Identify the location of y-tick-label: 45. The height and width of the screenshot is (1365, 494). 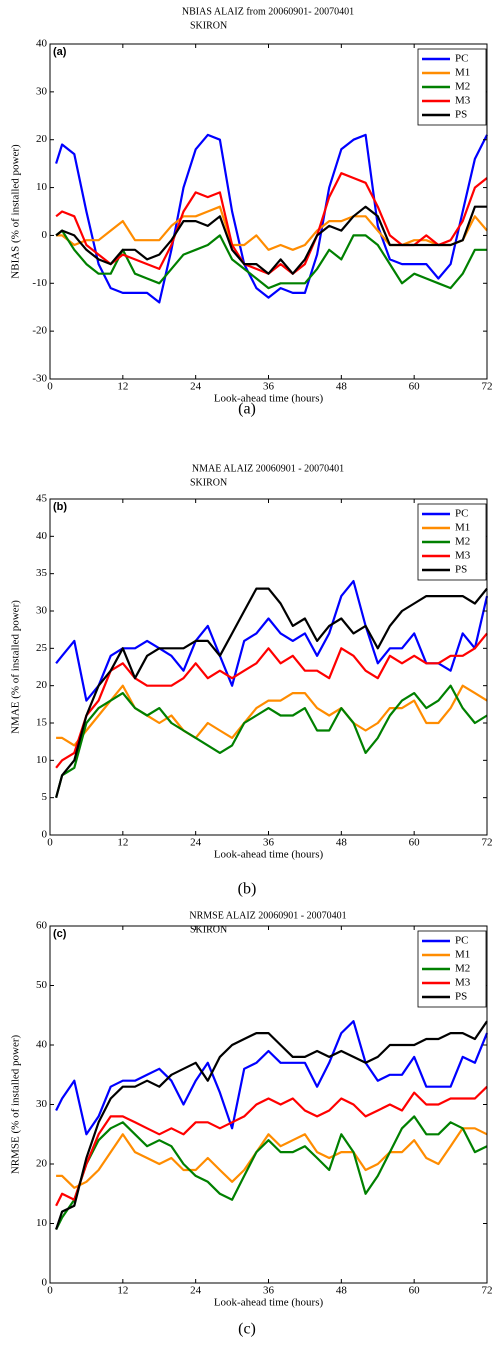
(42, 499).